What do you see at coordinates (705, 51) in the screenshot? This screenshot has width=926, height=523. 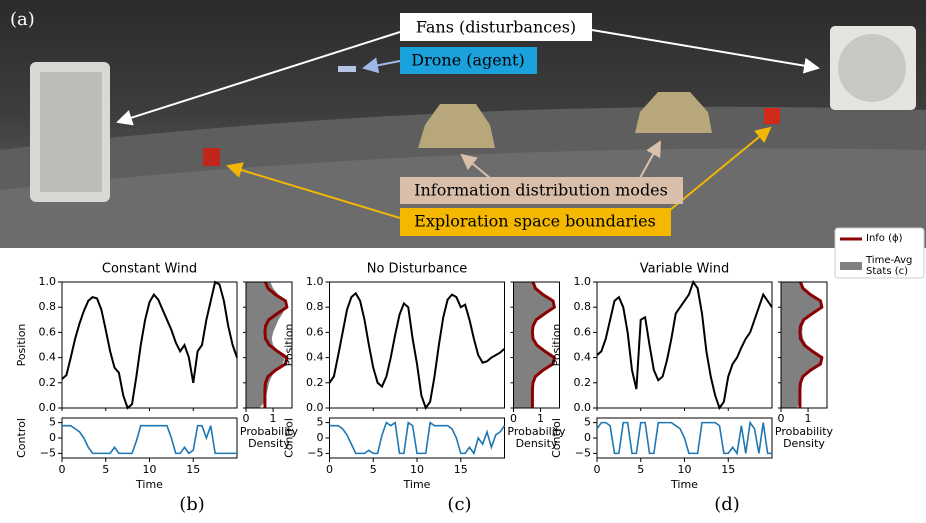 I see `arrow-fan-right` at bounding box center [705, 51].